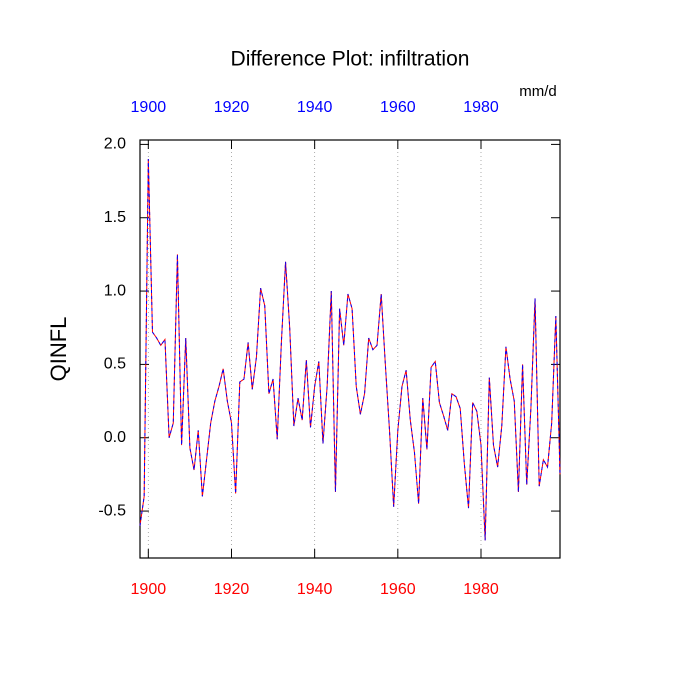 Image resolution: width=700 pixels, height=700 pixels. Describe the element at coordinates (481, 107) in the screenshot. I see `x-top-tick-label: 1980` at that location.